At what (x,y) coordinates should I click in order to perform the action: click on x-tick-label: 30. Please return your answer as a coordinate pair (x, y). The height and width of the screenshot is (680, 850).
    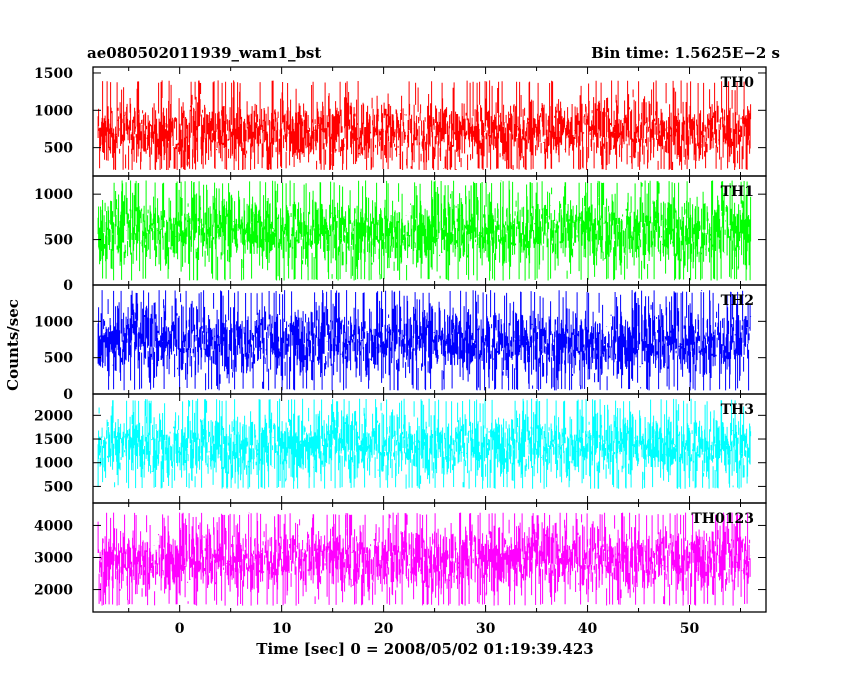
    Looking at the image, I should click on (486, 629).